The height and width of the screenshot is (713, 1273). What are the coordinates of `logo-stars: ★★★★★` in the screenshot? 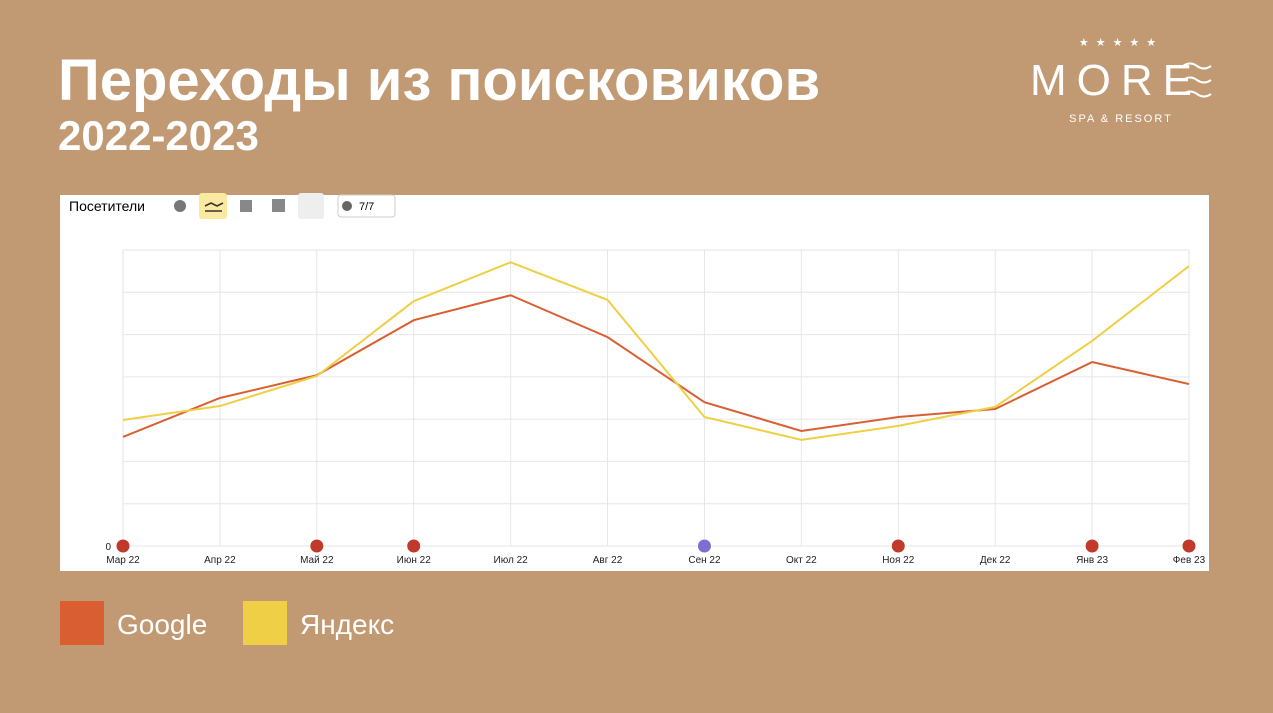 It's located at (1121, 43).